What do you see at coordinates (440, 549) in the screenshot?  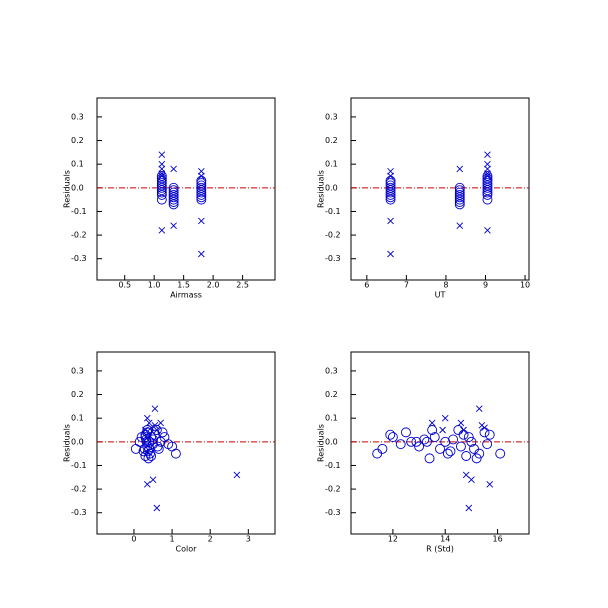 I see `x-axis-label: R (Std)` at bounding box center [440, 549].